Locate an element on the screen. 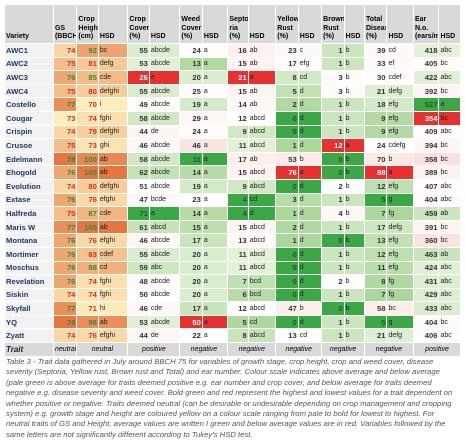 This screenshot has height=440, width=465. value-cell: 8 is located at coordinates (287, 77).